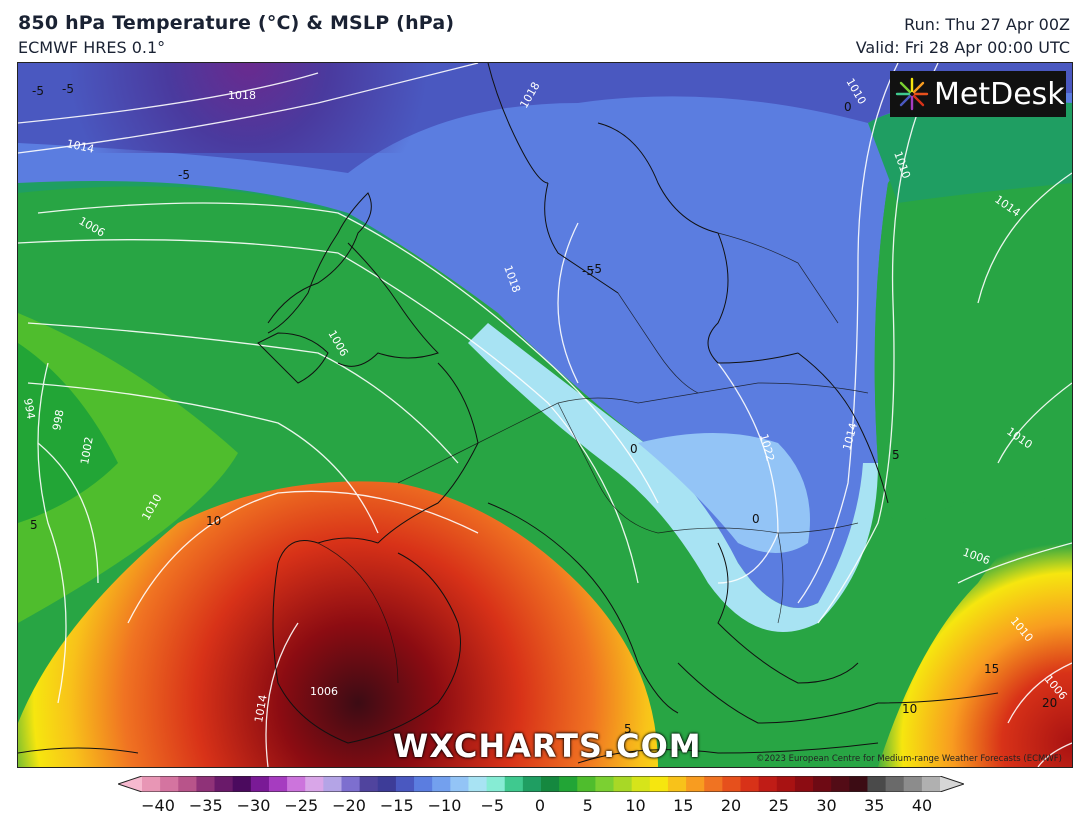 This screenshot has height=833, width=1088. I want to click on colorbar-tick-label: 35, so click(874, 805).